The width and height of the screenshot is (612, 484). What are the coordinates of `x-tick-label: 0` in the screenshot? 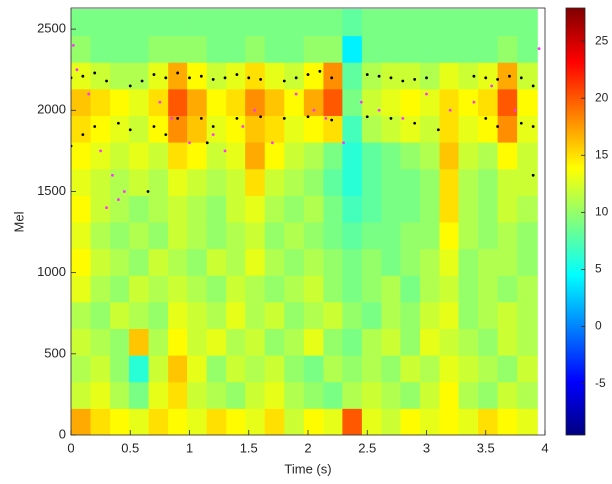 It's located at (70, 447).